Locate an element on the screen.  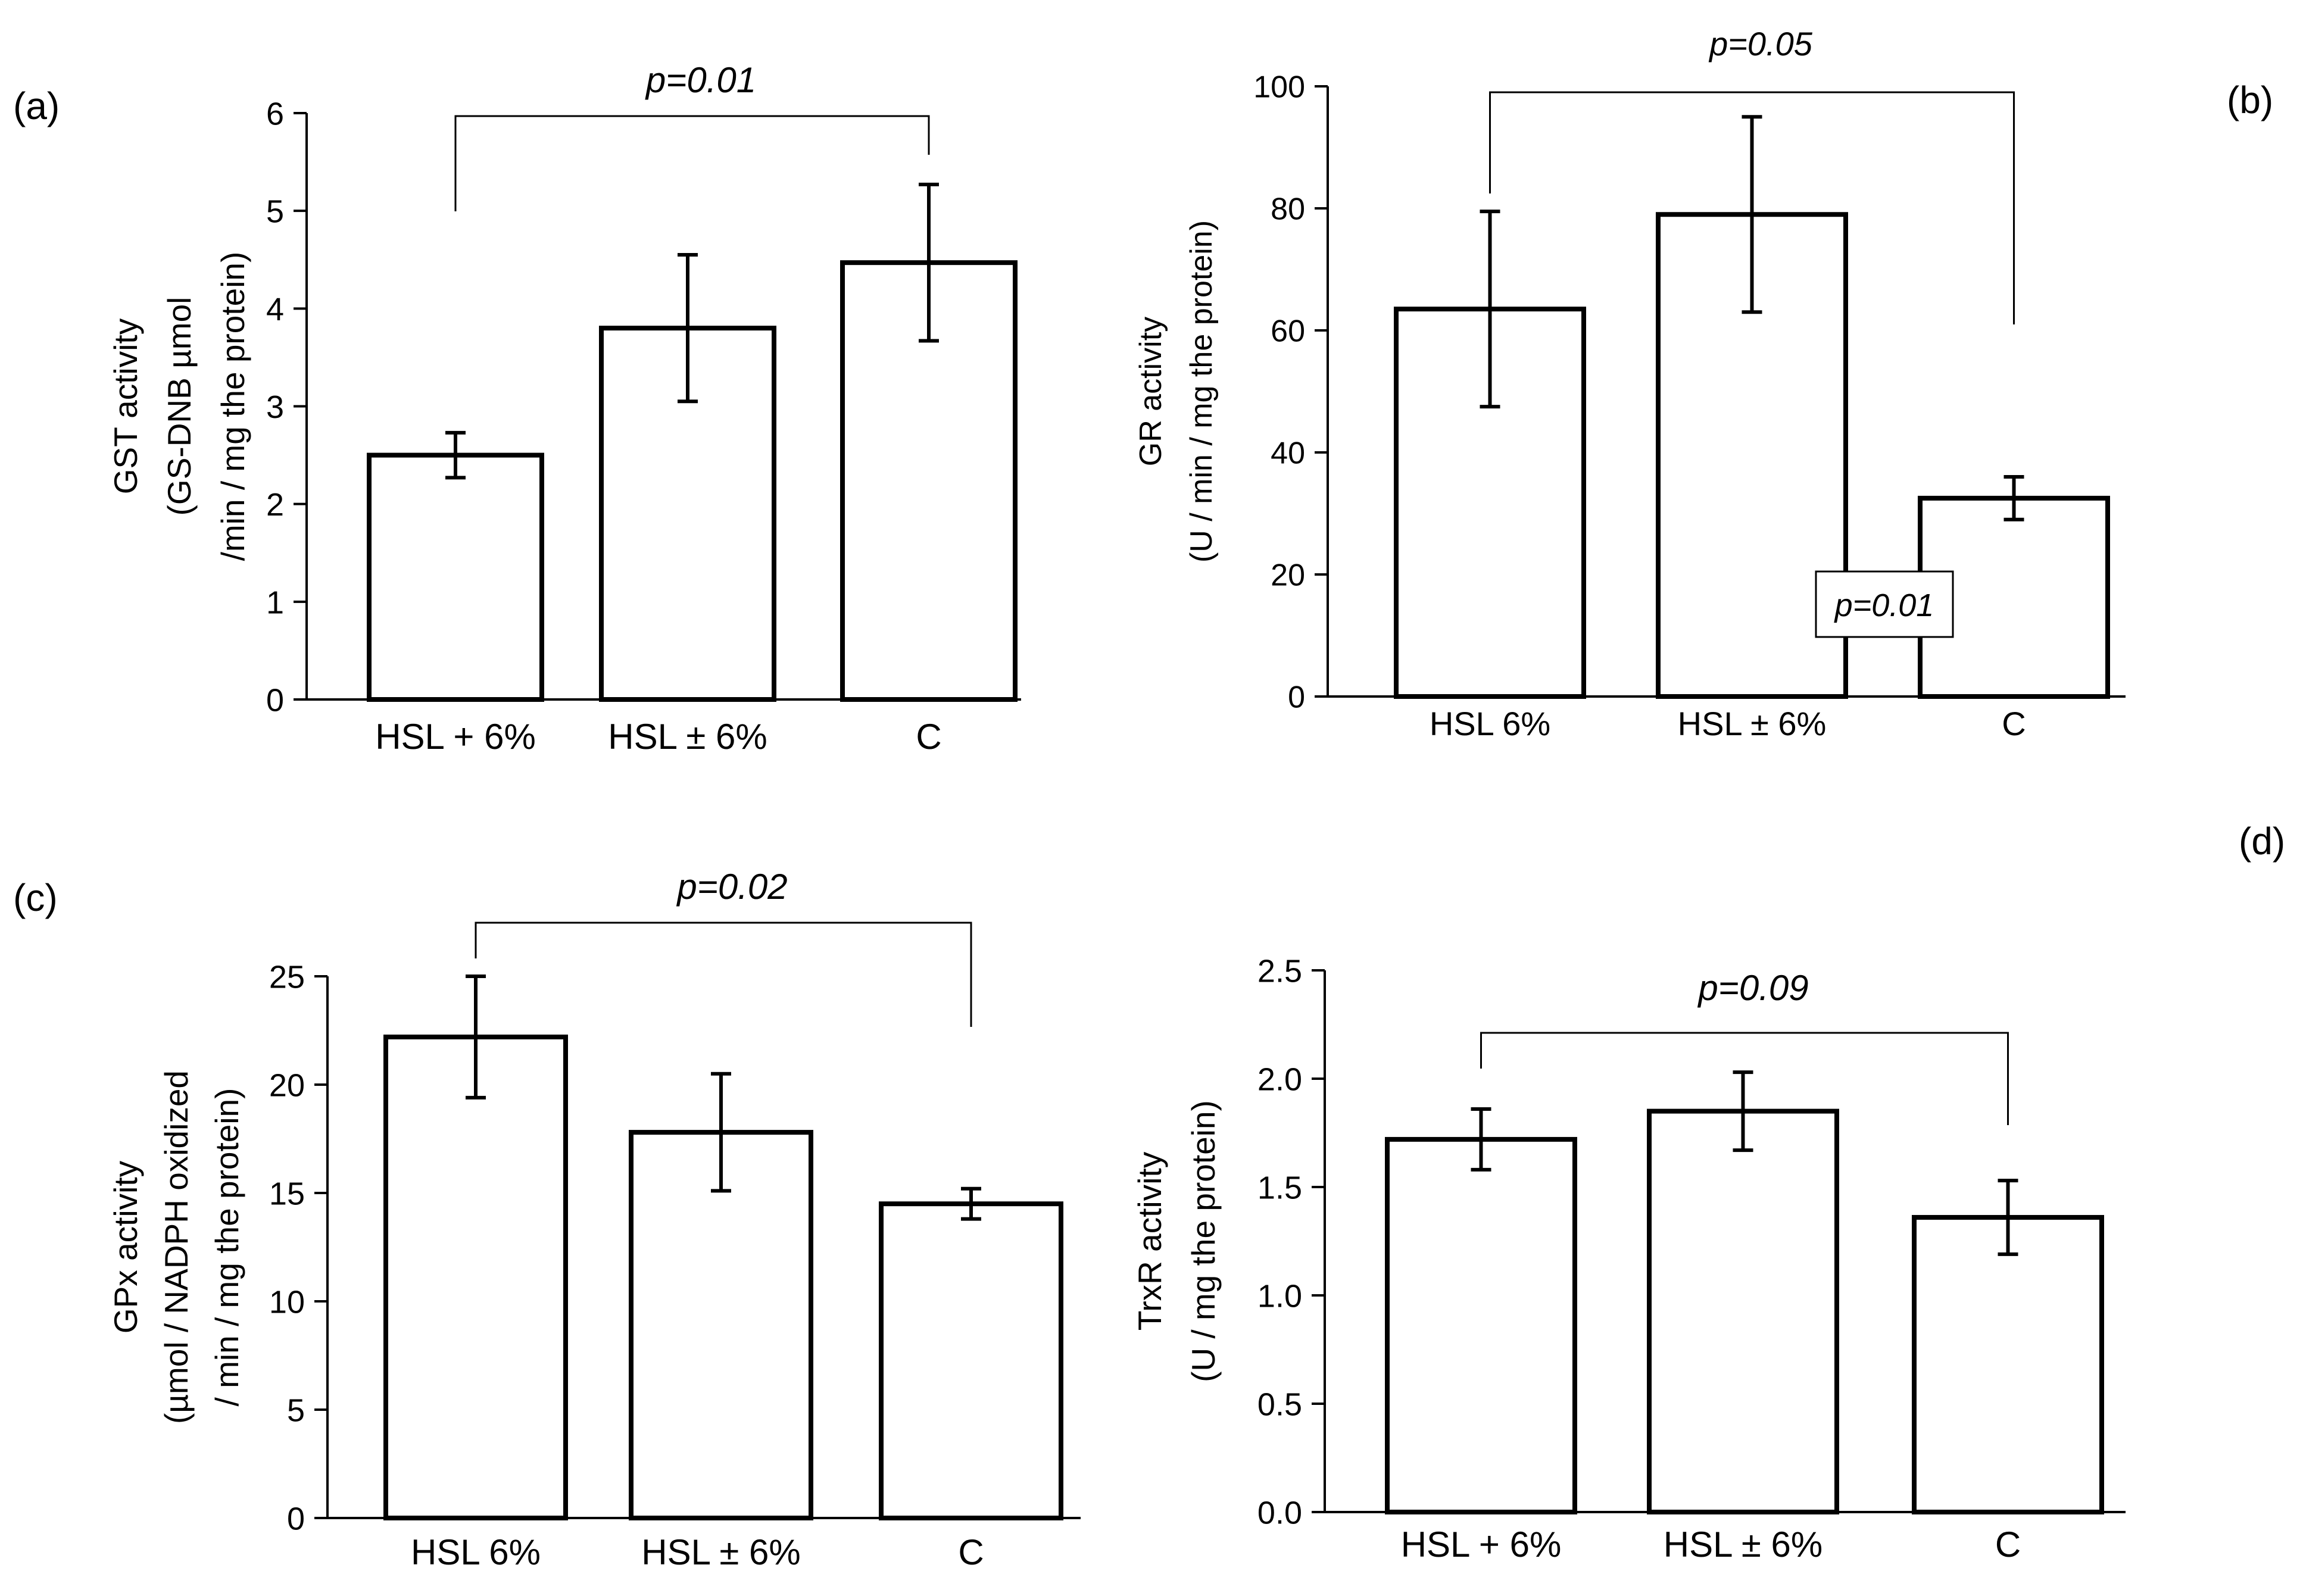
y-tick-label: 3 is located at coordinates (275, 407).